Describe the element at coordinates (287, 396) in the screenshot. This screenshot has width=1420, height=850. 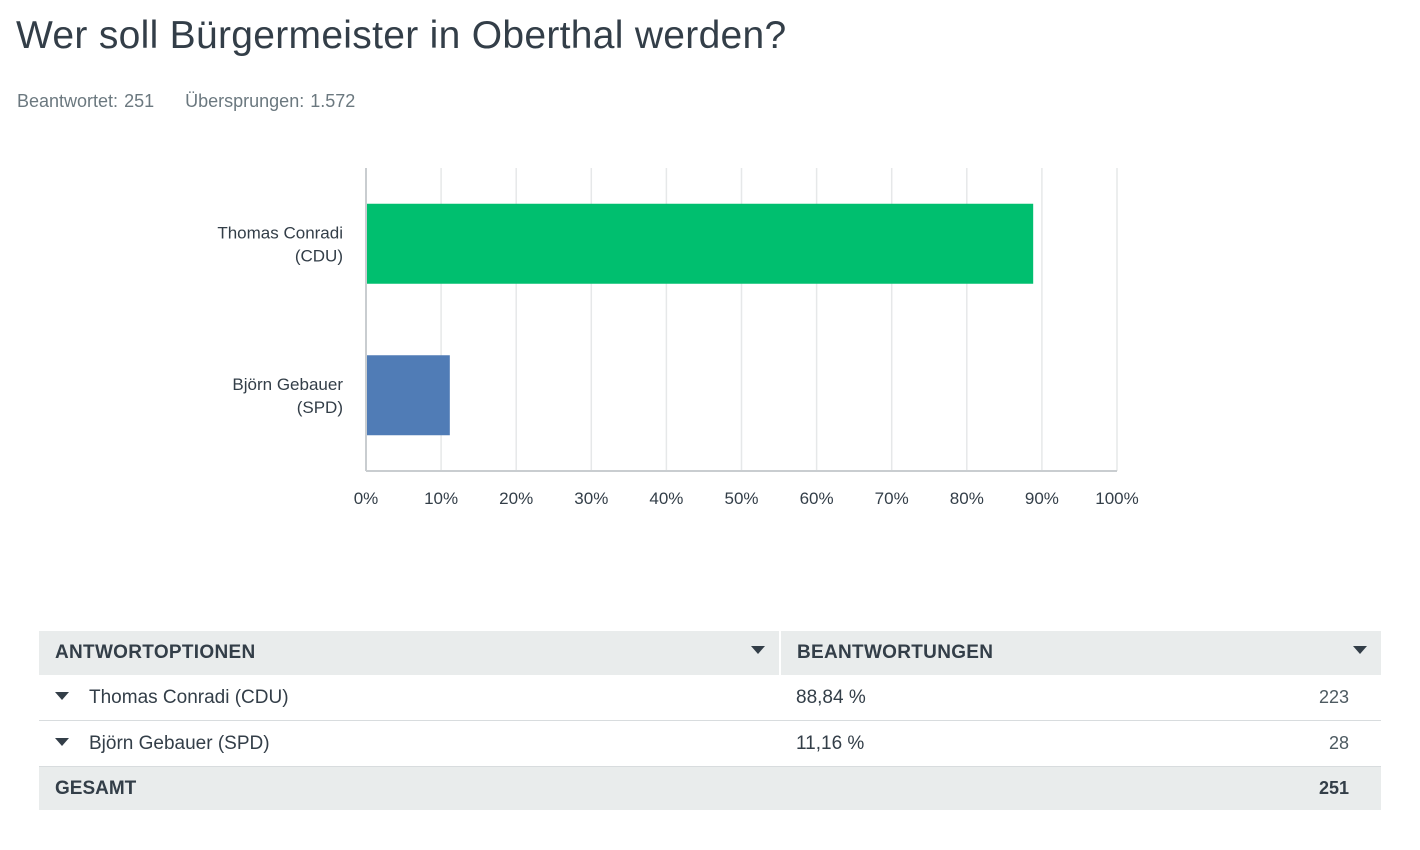
I see `category-label: Björn Gebauer (SPD)` at that location.